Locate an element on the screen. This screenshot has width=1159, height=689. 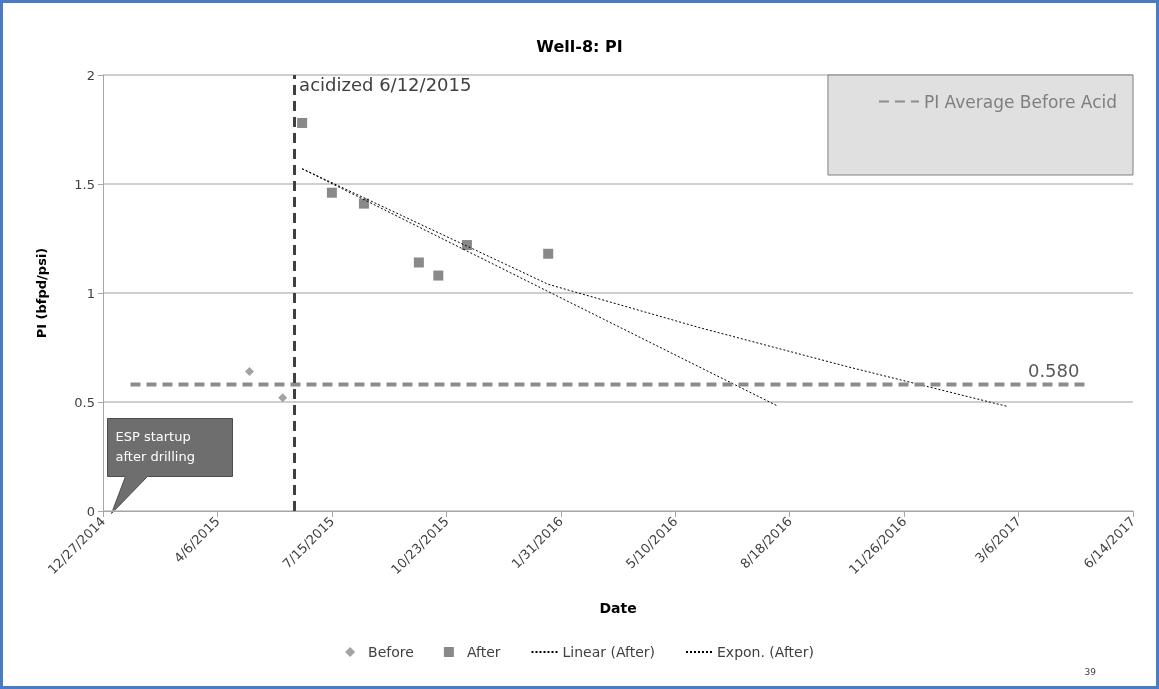
y-tick-label: 1 is located at coordinates (90, 293).